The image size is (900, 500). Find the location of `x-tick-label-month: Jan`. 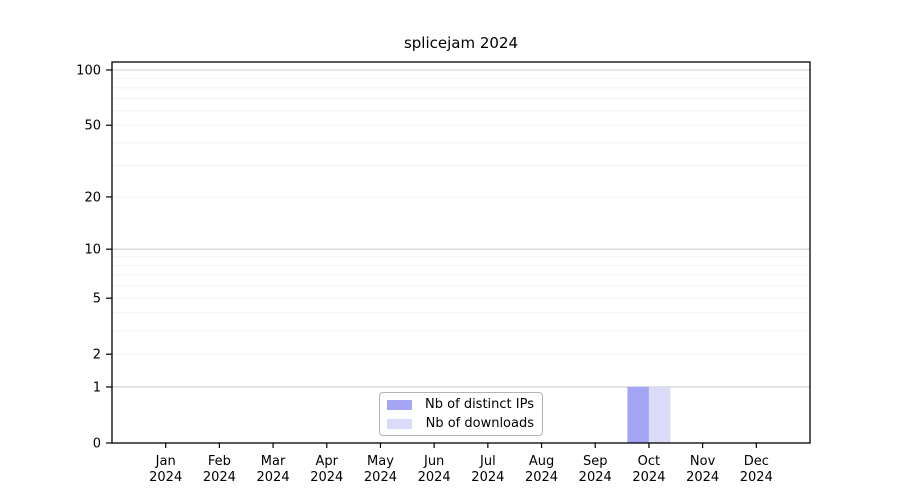

x-tick-label-month: Jan is located at coordinates (165, 461).